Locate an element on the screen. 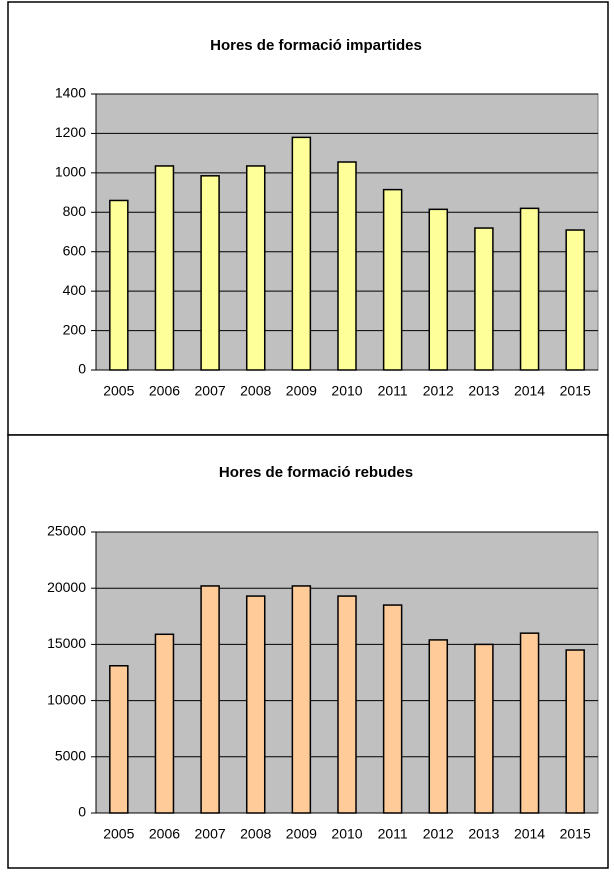 The width and height of the screenshot is (614, 880). chart-title: Hores de formació impartides is located at coordinates (316, 45).